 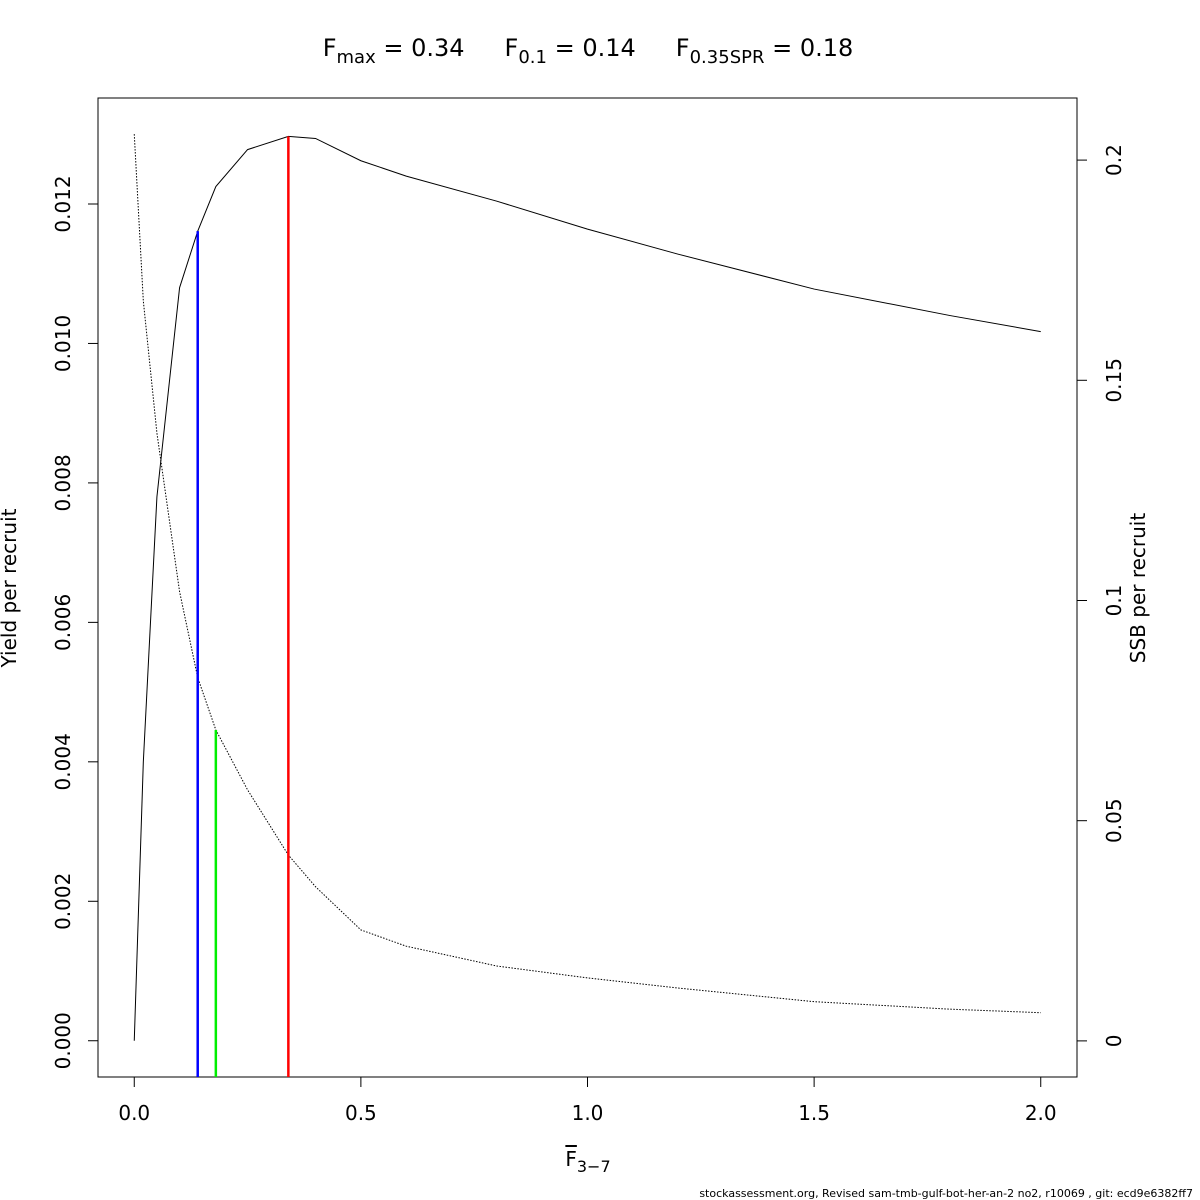 What do you see at coordinates (1114, 380) in the screenshot?
I see `y2-tick-label: 0.15` at bounding box center [1114, 380].